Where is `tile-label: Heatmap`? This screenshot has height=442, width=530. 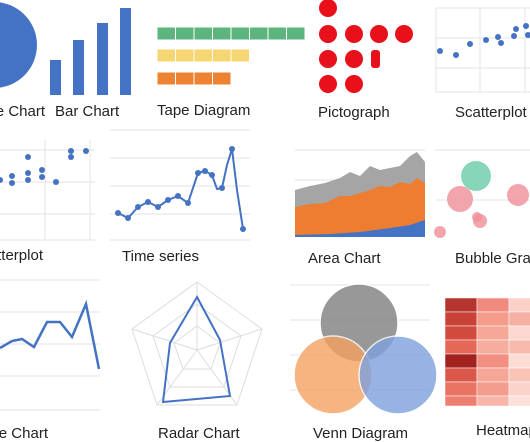
tile-label: Heatmap is located at coordinates (503, 430).